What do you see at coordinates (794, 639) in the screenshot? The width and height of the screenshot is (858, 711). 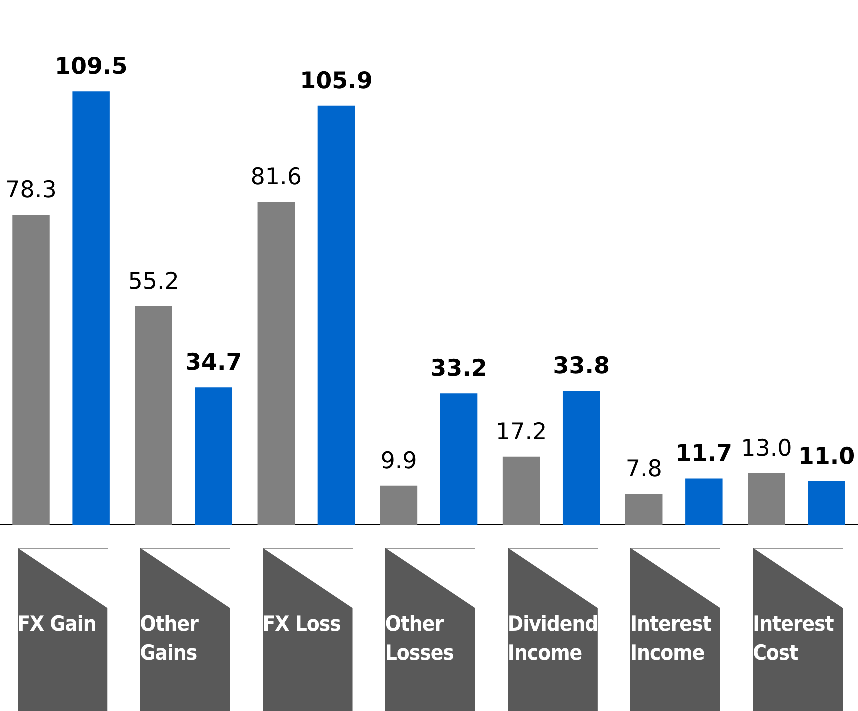 I see `x-tick-label: Interest Cost` at bounding box center [794, 639].